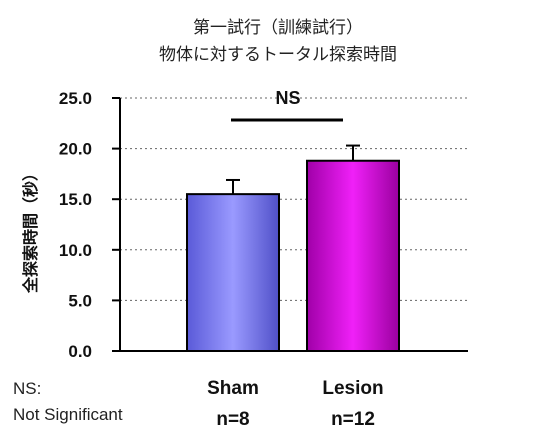 The width and height of the screenshot is (535, 440). What do you see at coordinates (75, 149) in the screenshot?
I see `y-tick-label: 20.0` at bounding box center [75, 149].